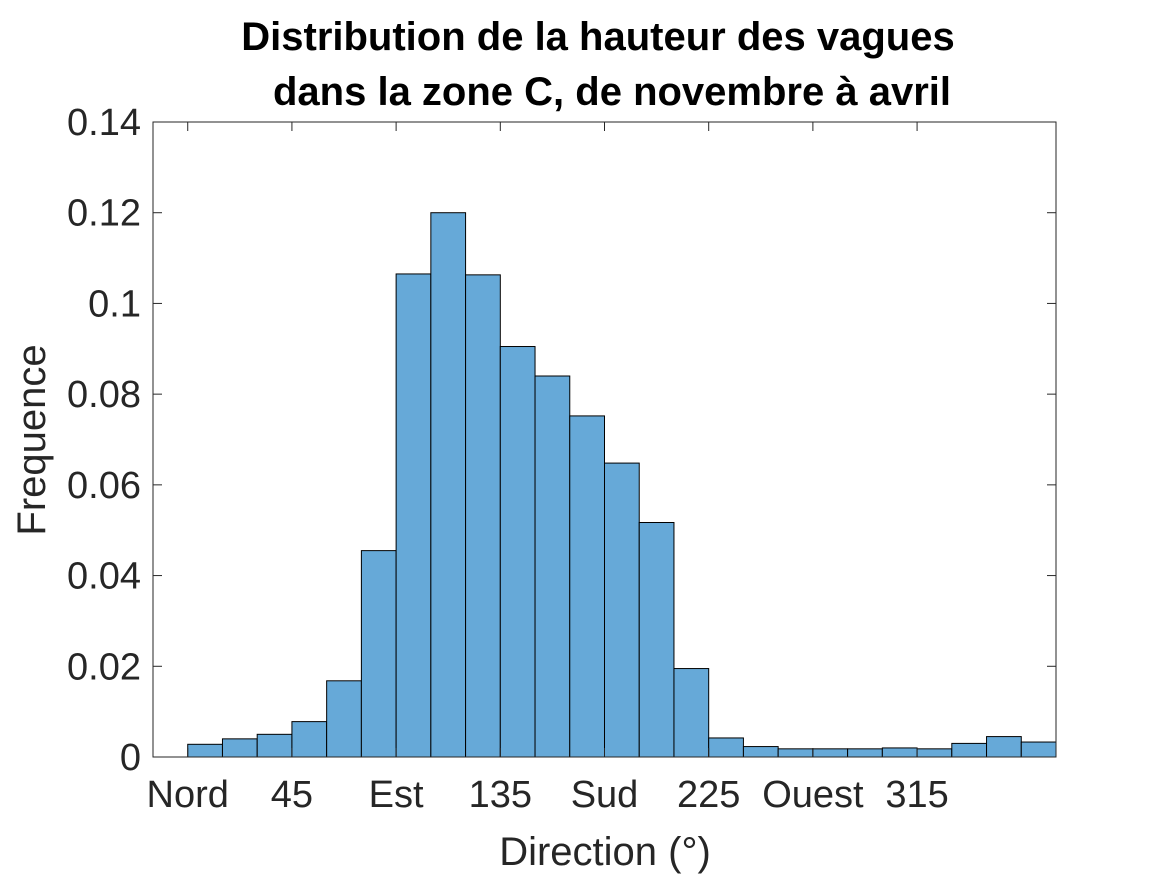 The height and width of the screenshot is (875, 1167). What do you see at coordinates (130, 758) in the screenshot?
I see `y-tick-label: 0` at bounding box center [130, 758].